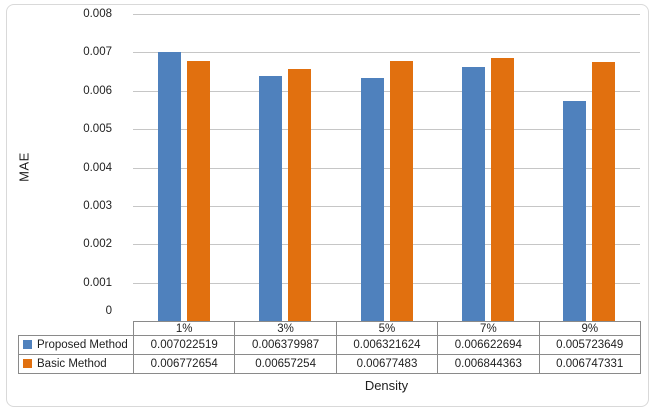  I want to click on gridline-0.005, so click(386, 130).